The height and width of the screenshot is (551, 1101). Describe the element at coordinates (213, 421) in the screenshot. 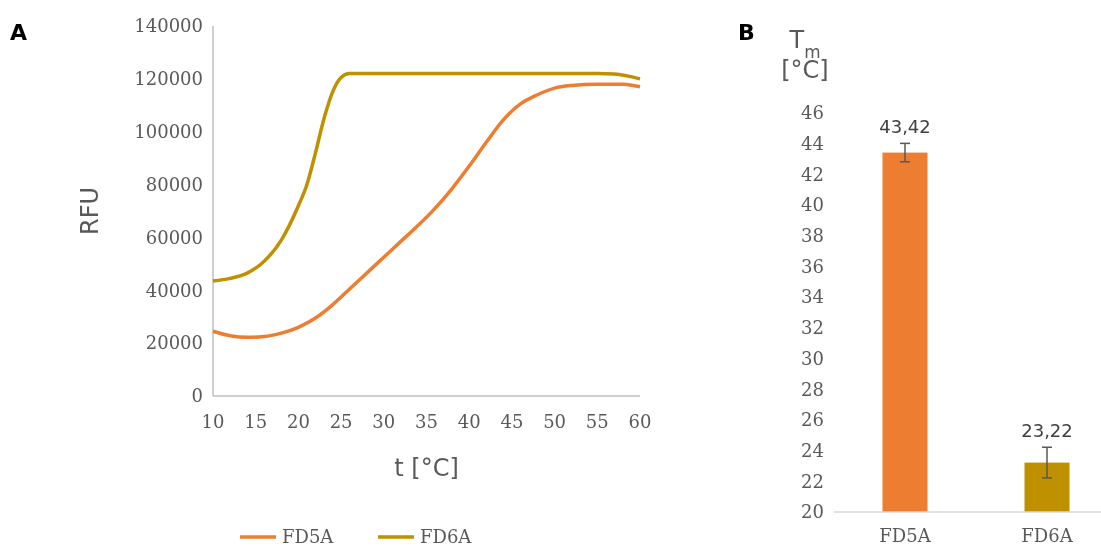

I see `x-tick-label: 10` at that location.